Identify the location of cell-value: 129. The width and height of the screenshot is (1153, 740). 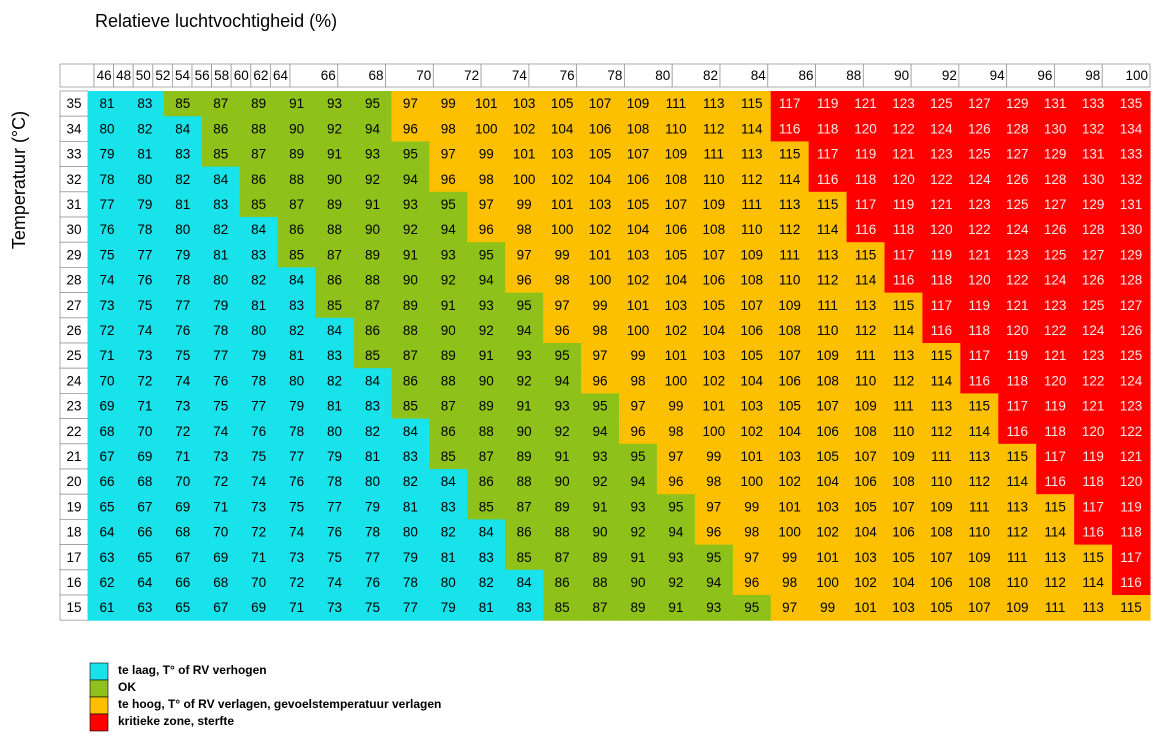
(1093, 204).